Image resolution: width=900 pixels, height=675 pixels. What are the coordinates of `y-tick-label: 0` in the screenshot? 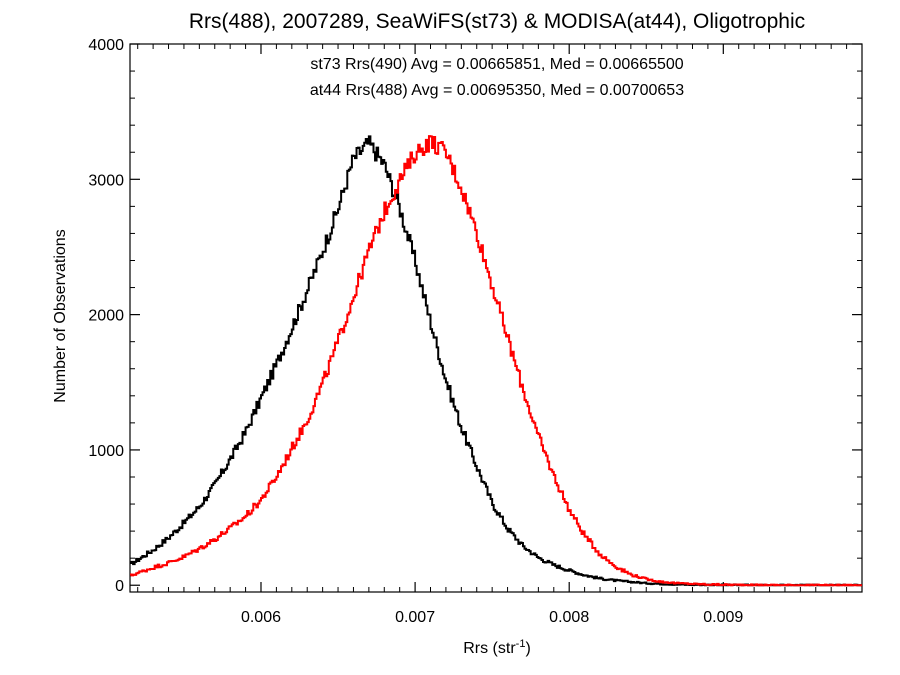 It's located at (119, 586).